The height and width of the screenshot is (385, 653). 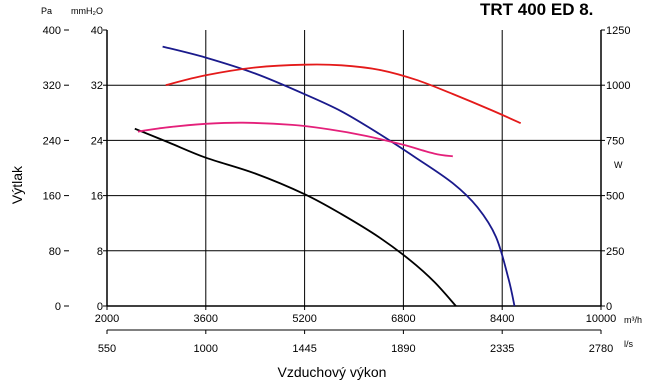 I want to click on y-tick-label-pa: 240, so click(x=52, y=141).